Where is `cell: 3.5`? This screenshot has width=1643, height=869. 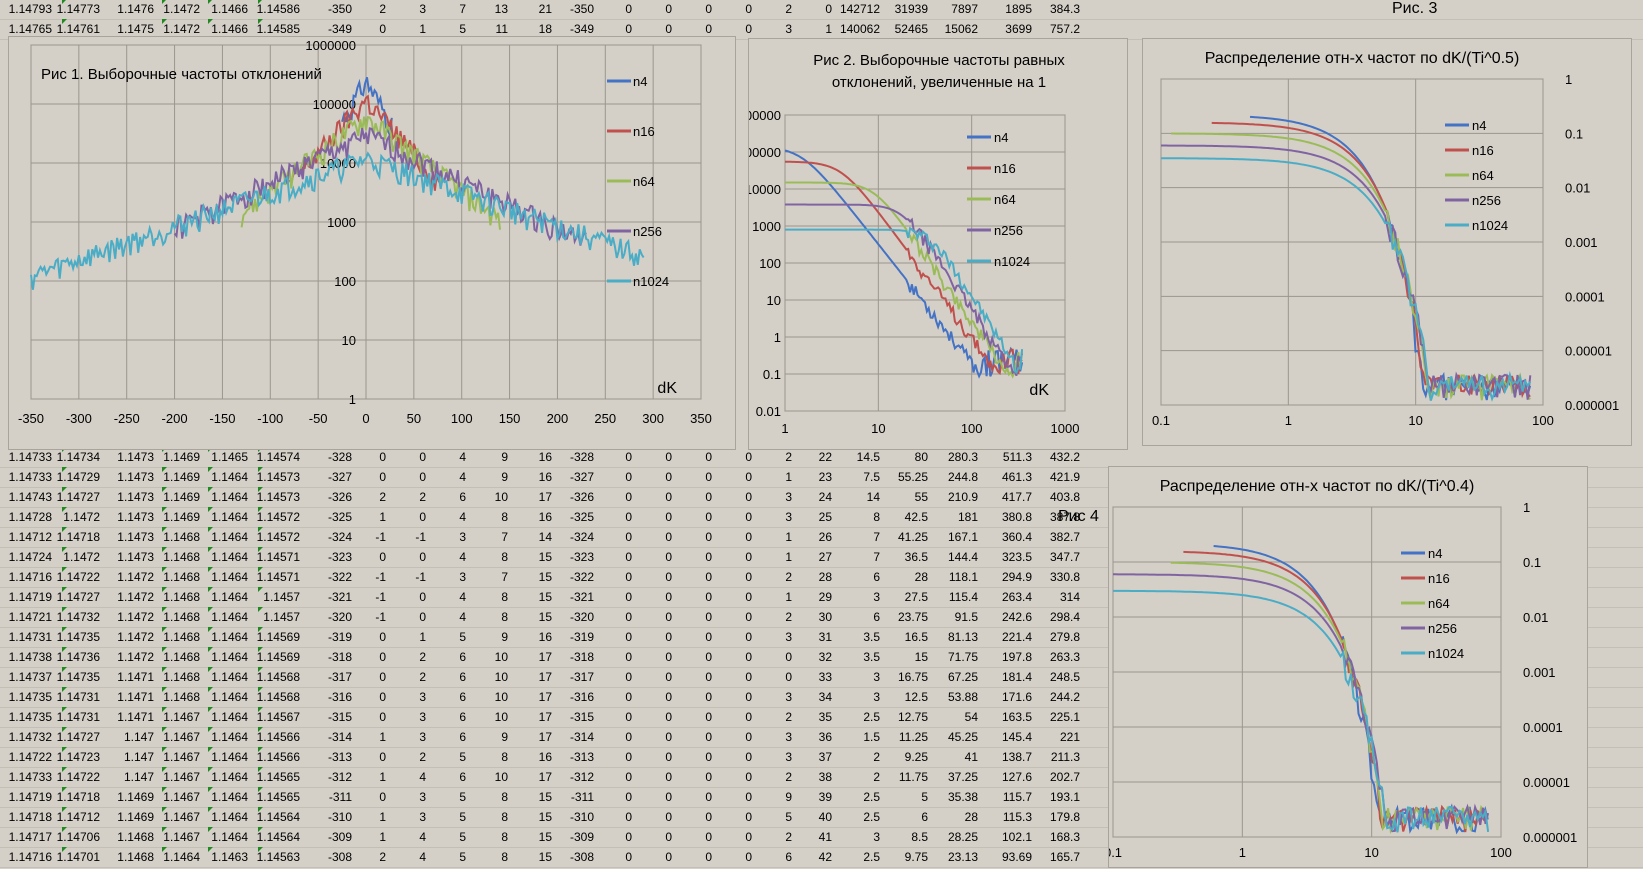
cell: 3.5 is located at coordinates (871, 657).